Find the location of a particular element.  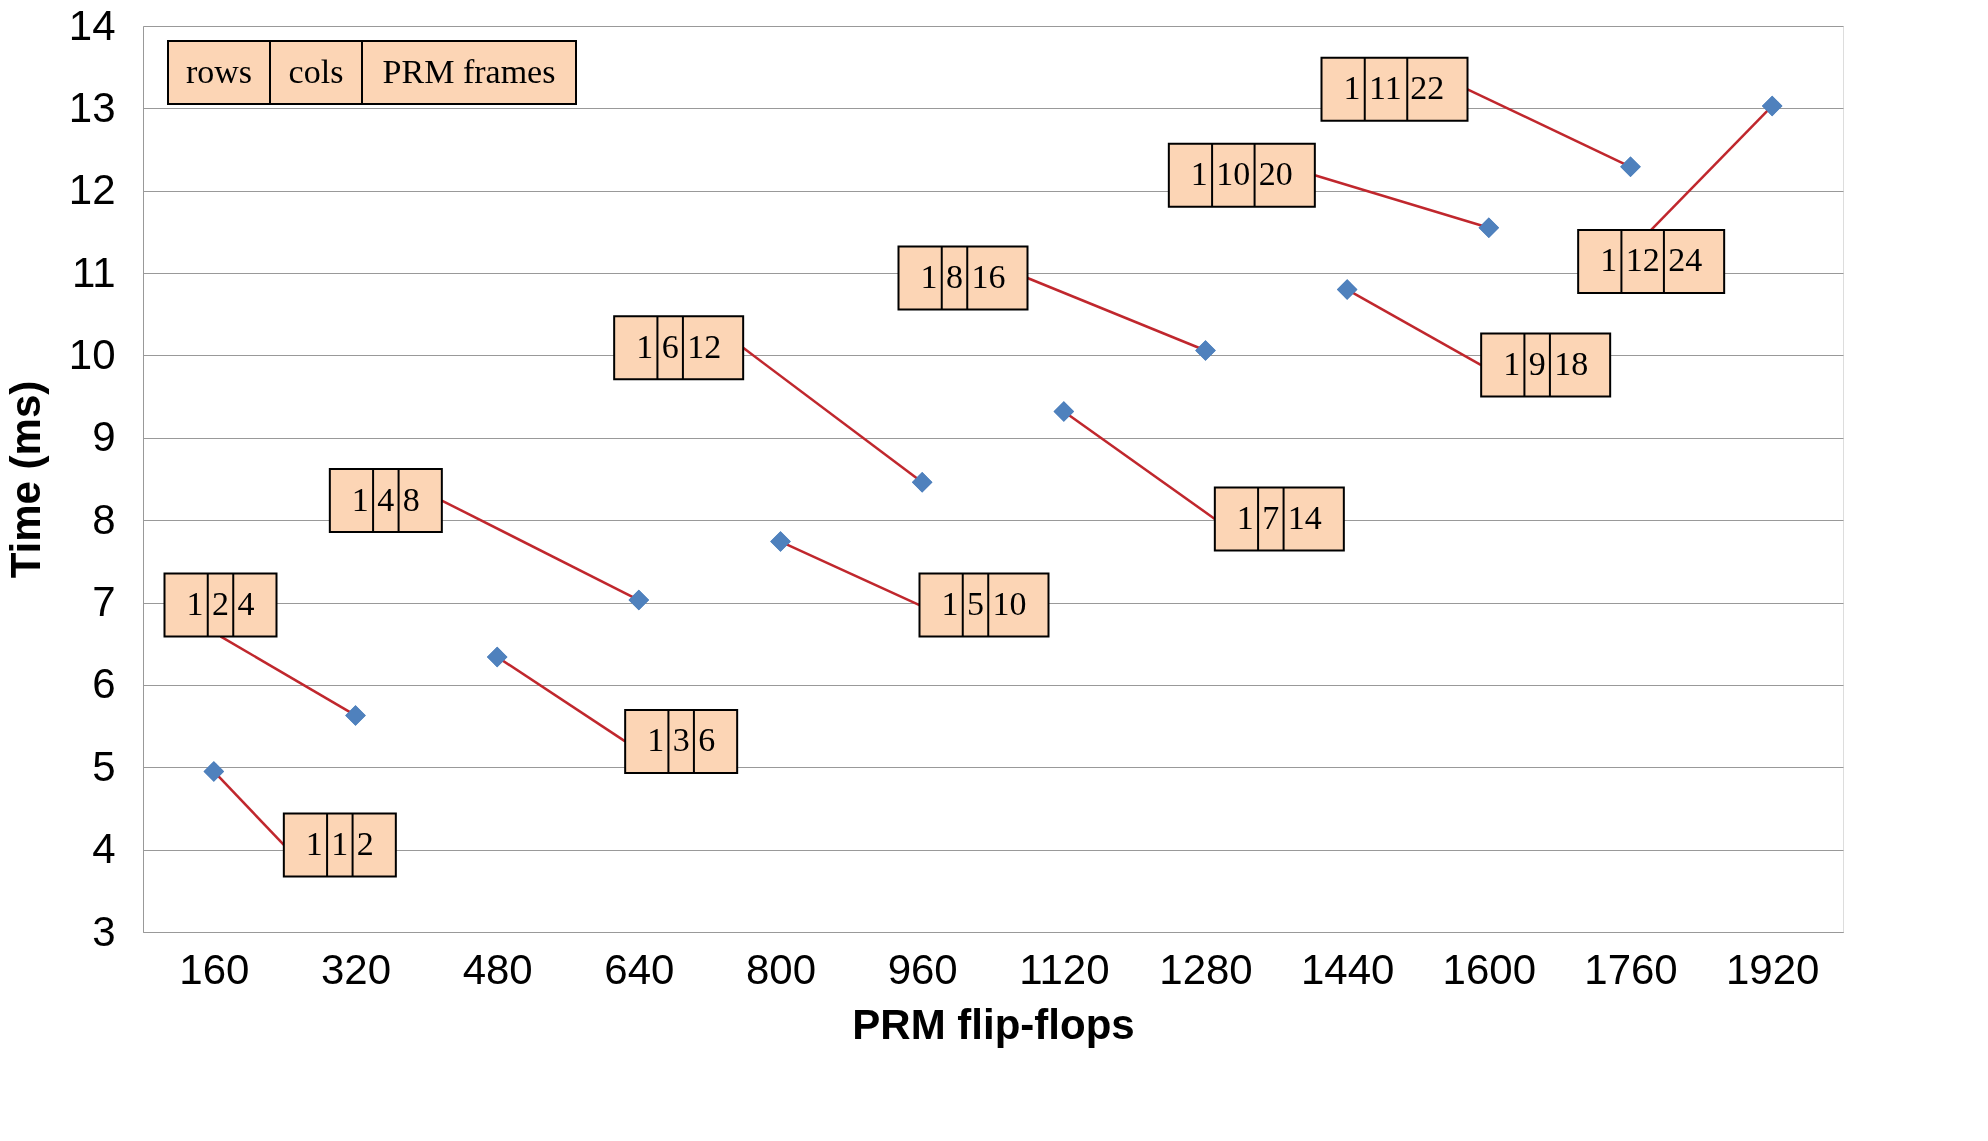

y-tick-label: 11 is located at coordinates (93, 272).